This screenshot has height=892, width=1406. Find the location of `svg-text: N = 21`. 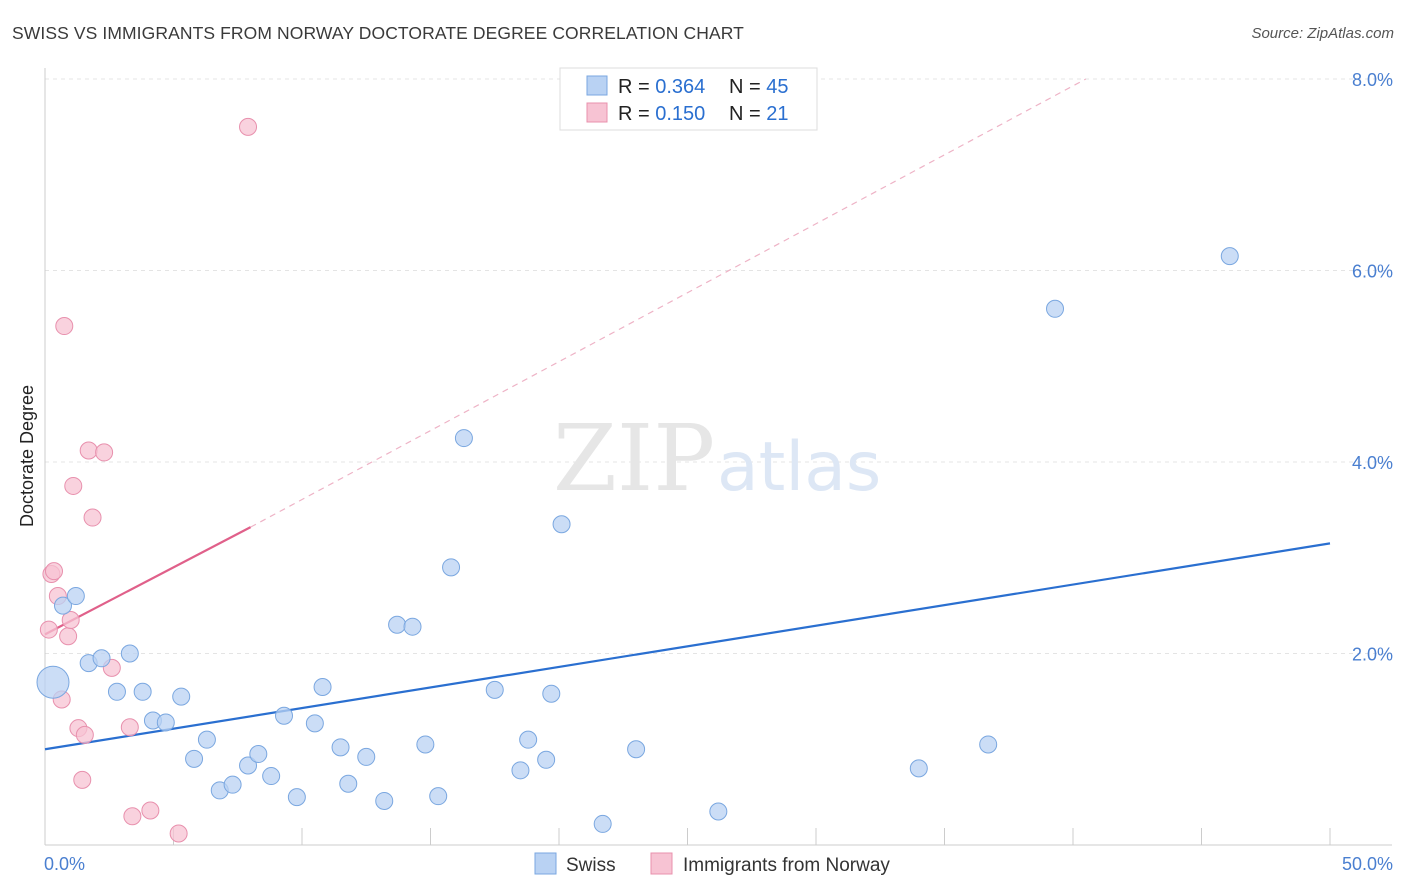

svg-text: N = 21 is located at coordinates (759, 114).